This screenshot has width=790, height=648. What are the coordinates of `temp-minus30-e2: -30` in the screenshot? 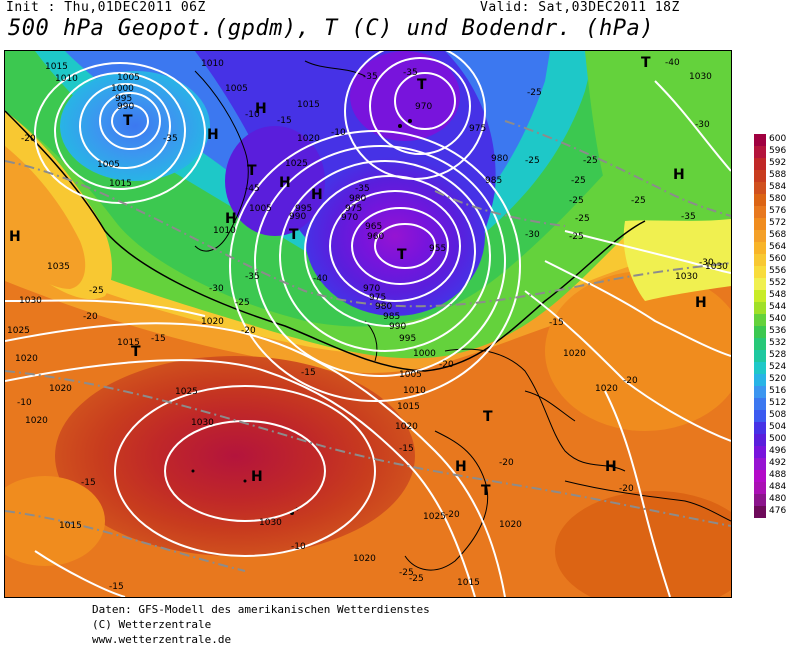 It's located at (706, 263).